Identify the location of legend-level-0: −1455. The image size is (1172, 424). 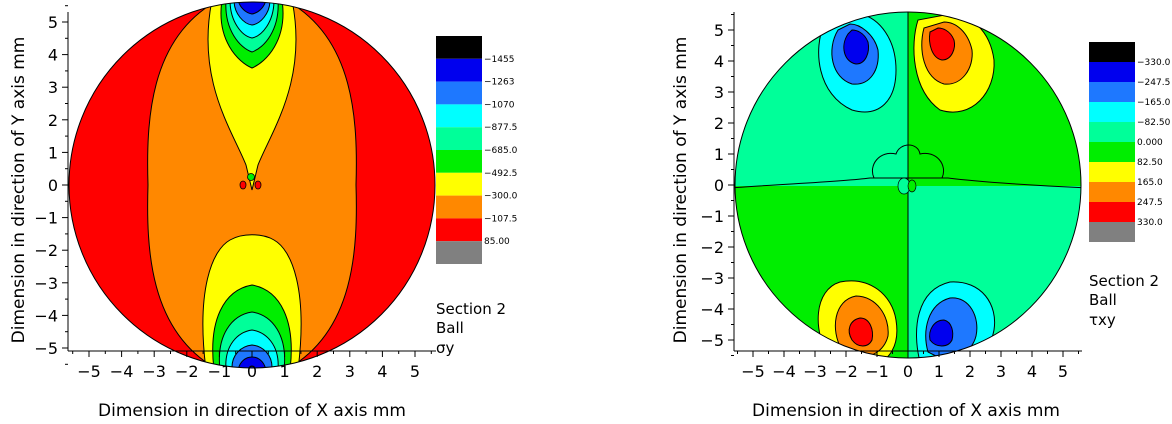
(499, 60).